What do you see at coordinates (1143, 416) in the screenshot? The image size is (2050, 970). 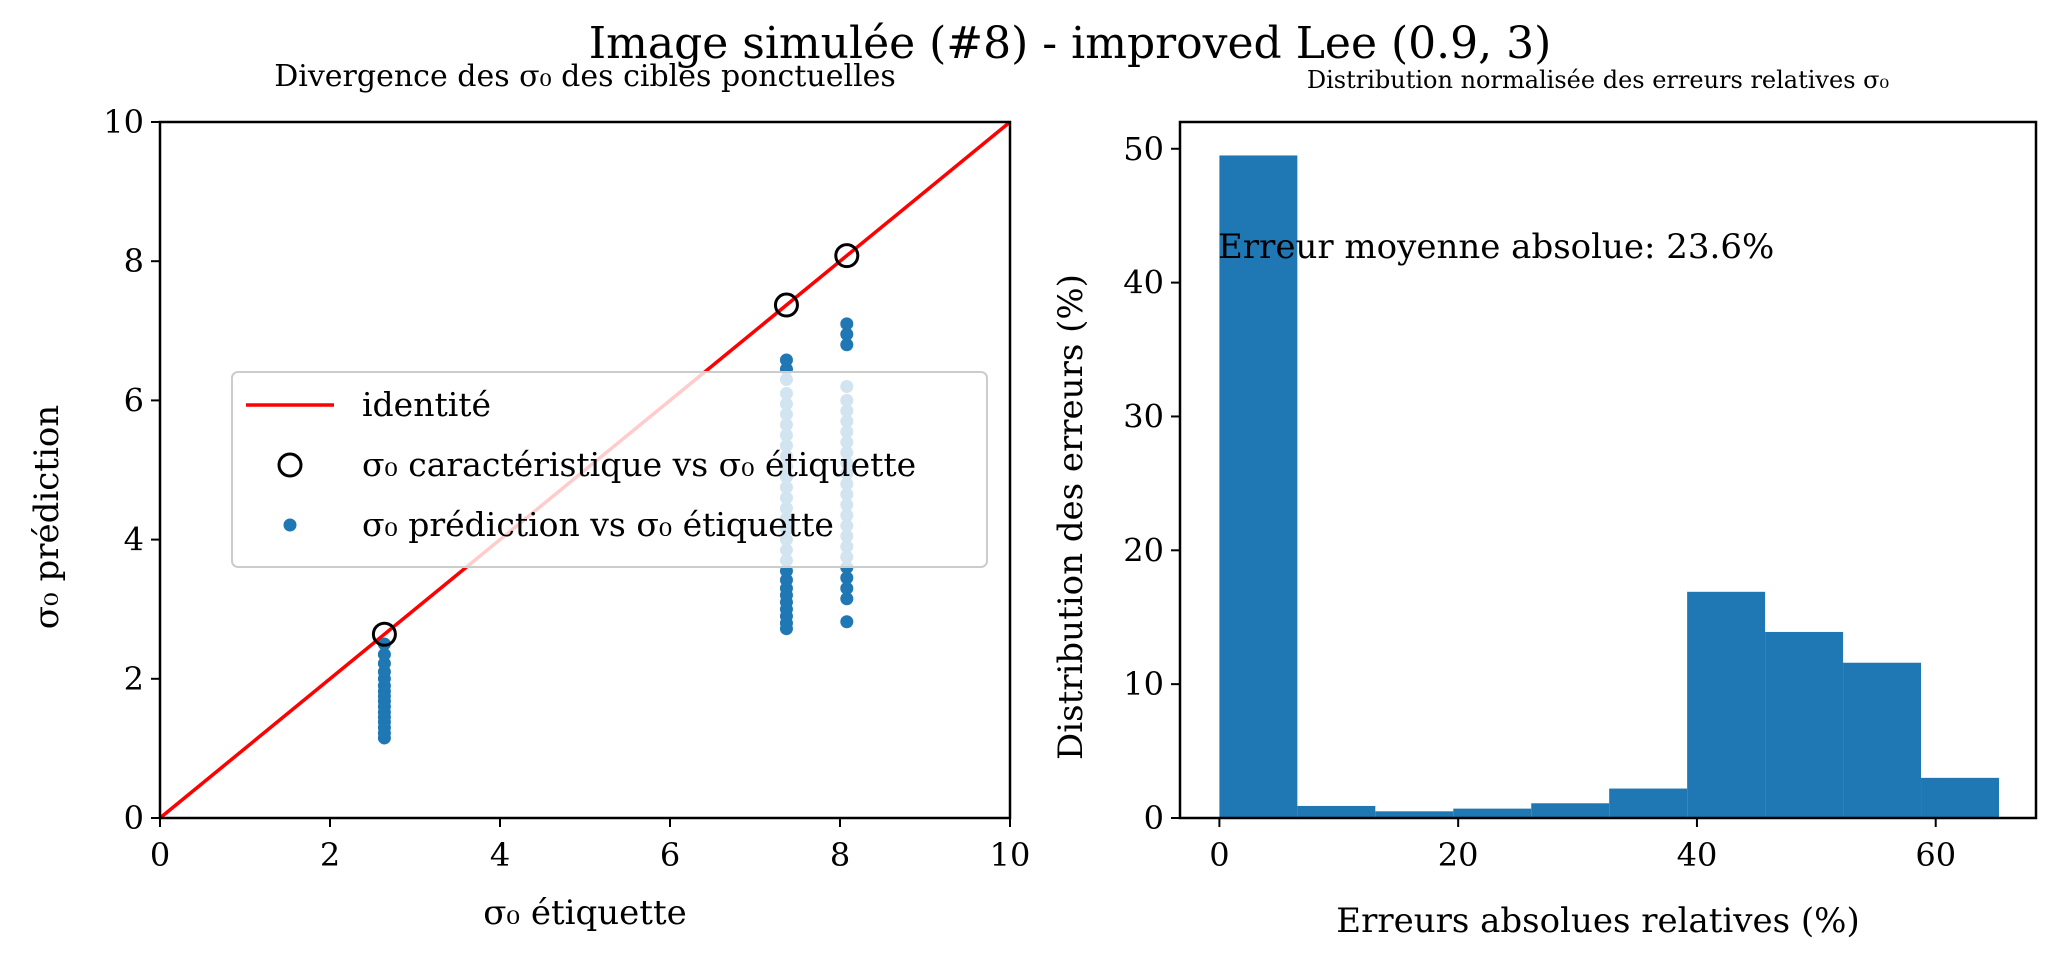 I see `histogram-y-tick-label: 30` at bounding box center [1143, 416].